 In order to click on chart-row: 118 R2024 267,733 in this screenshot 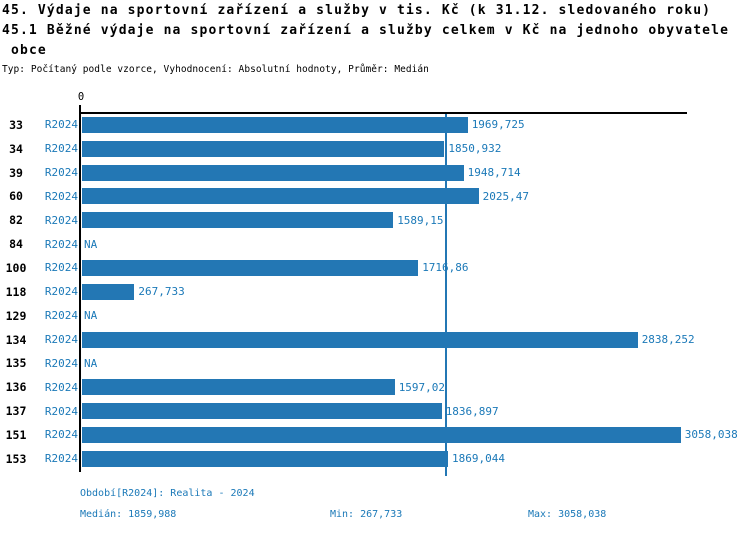, I will do `click(375, 292)`.